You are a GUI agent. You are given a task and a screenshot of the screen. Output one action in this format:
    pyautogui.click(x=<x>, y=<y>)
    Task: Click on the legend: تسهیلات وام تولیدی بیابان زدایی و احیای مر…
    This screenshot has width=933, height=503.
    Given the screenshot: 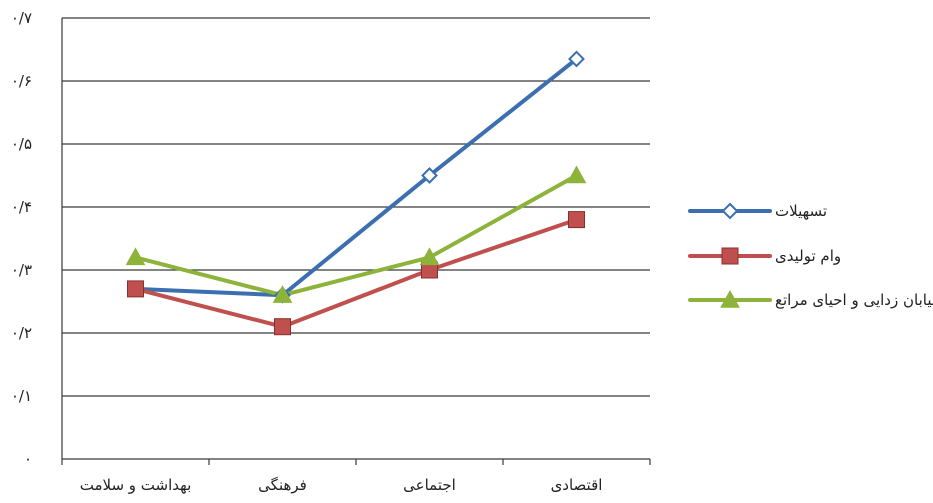 What is the action you would take?
    pyautogui.click(x=810, y=255)
    